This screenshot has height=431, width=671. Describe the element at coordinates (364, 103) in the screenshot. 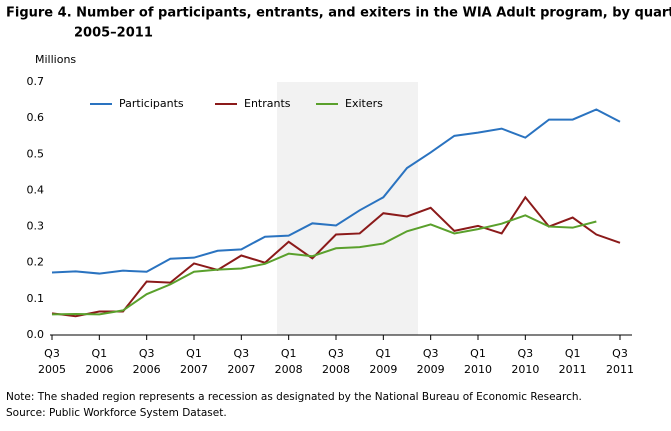

I see `legend-label: Exiters` at that location.